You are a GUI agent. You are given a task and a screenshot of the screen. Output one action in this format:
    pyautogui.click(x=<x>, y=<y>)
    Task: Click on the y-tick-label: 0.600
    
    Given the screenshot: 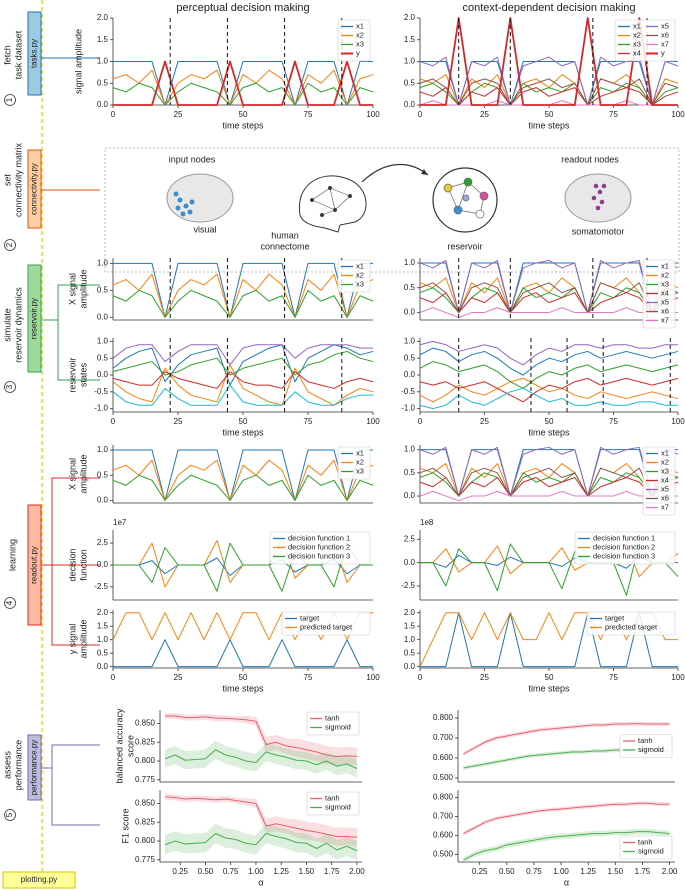 What is the action you would take?
    pyautogui.click(x=443, y=835)
    